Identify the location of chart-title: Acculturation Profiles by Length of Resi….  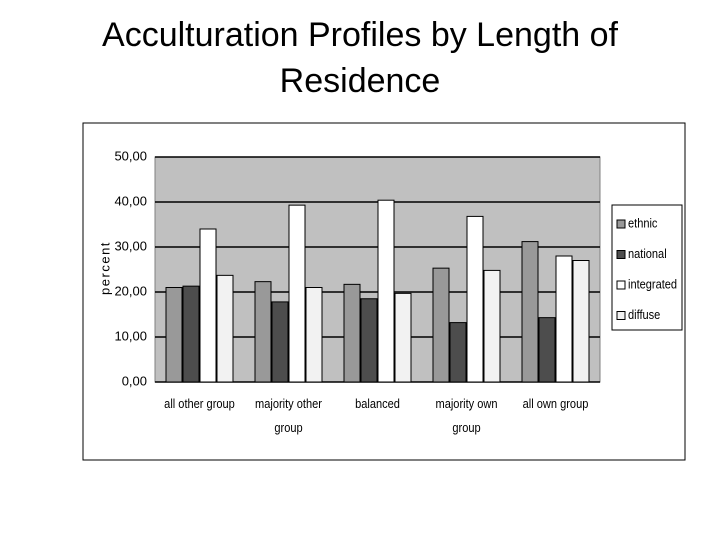
(360, 58).